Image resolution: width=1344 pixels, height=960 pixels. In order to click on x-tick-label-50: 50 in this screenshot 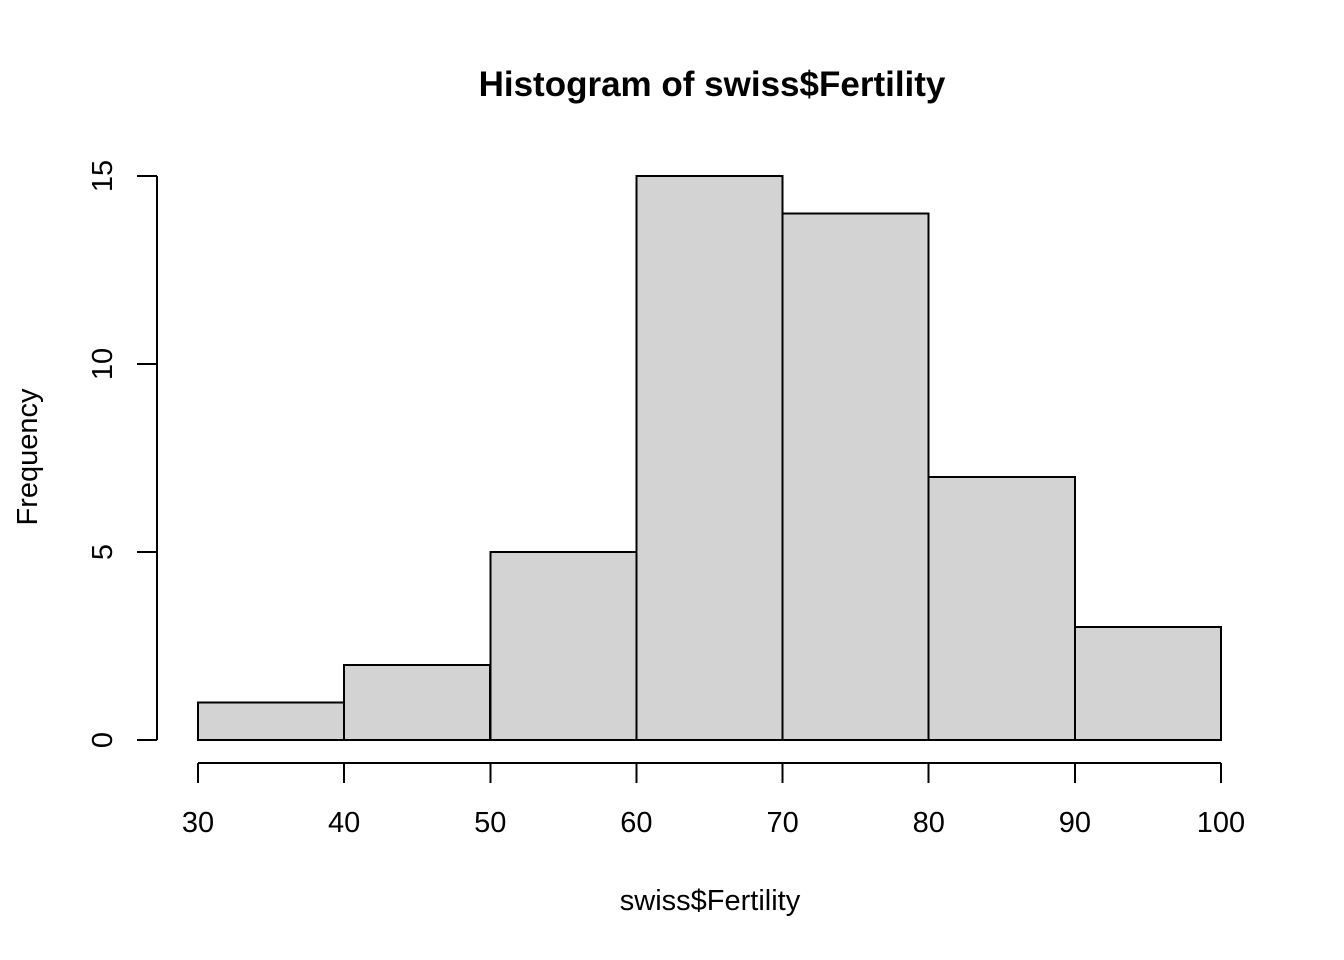, I will do `click(490, 823)`.